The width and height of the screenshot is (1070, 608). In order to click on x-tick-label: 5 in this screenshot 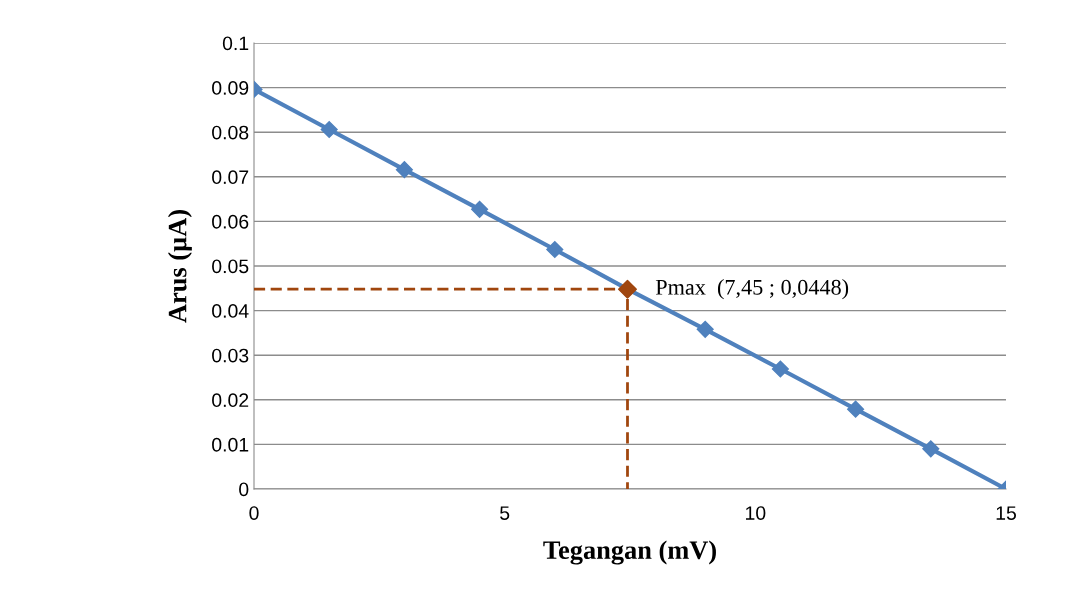, I will do `click(505, 513)`.